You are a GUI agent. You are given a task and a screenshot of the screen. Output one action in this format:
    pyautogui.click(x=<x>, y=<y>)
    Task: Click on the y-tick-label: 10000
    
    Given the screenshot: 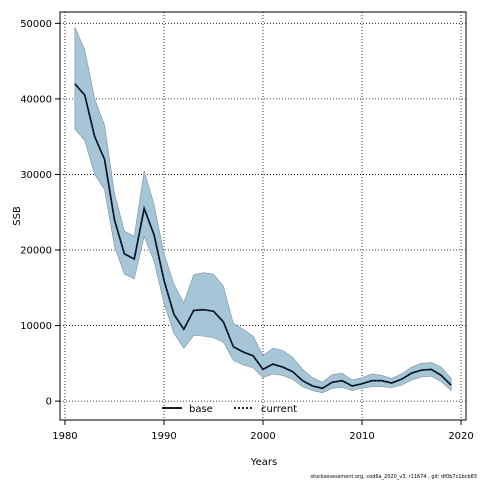 What is the action you would take?
    pyautogui.click(x=36, y=326)
    